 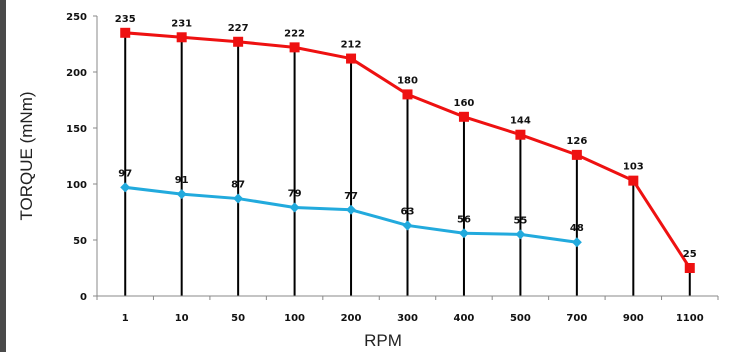 What do you see at coordinates (520, 121) in the screenshot?
I see `data-label: 144` at bounding box center [520, 121].